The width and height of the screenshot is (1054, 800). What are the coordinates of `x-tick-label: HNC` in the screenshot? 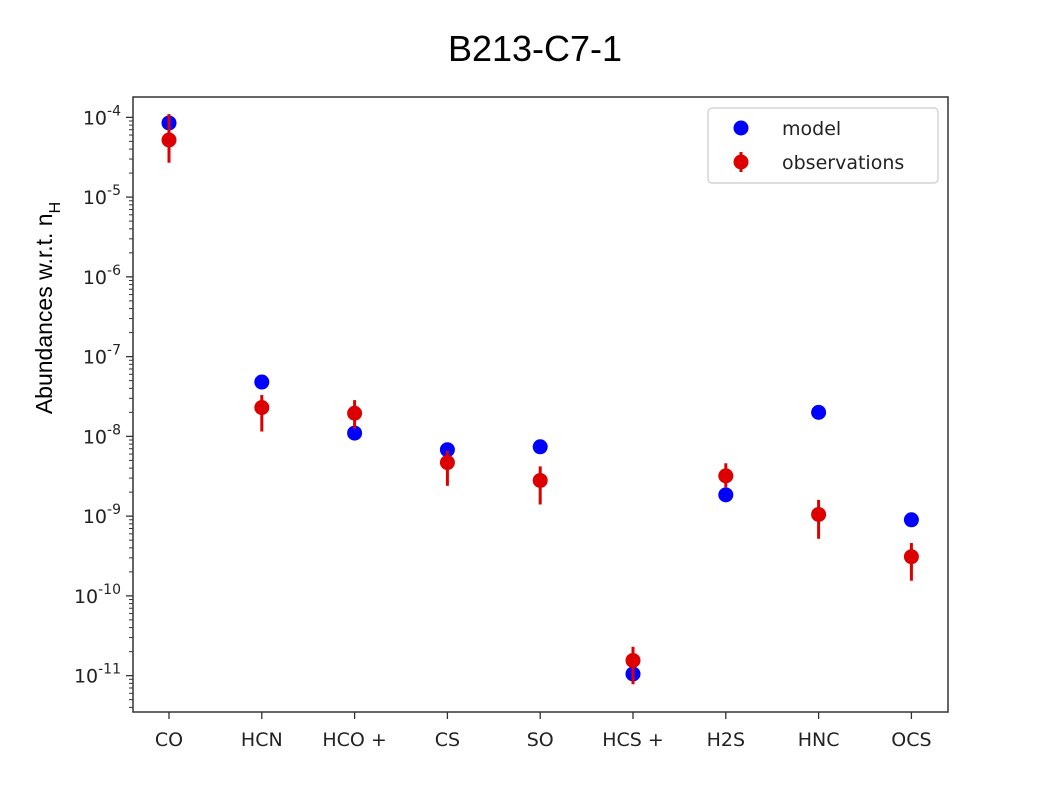 It's located at (819, 740).